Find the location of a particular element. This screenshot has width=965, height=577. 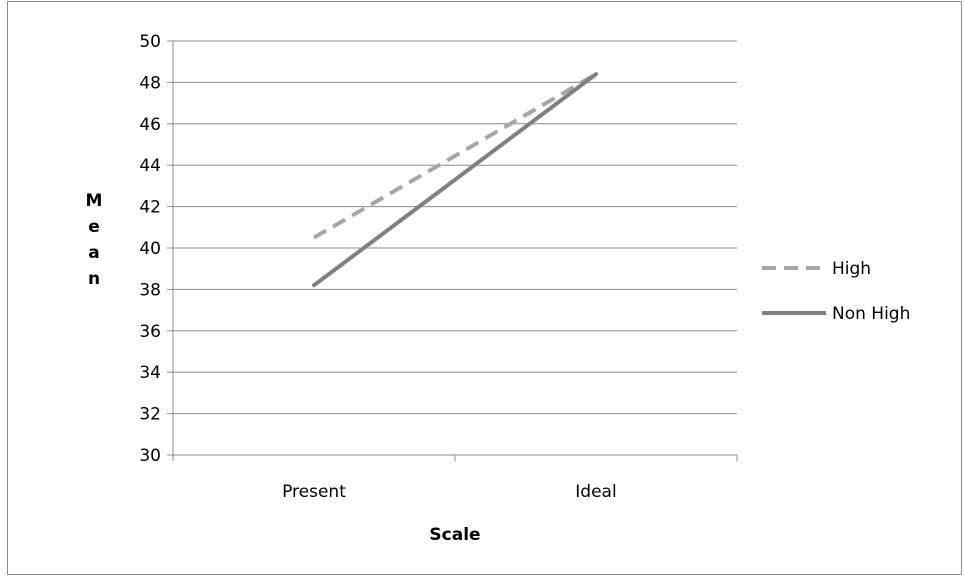

x-axis-title: Scale is located at coordinates (454, 535).